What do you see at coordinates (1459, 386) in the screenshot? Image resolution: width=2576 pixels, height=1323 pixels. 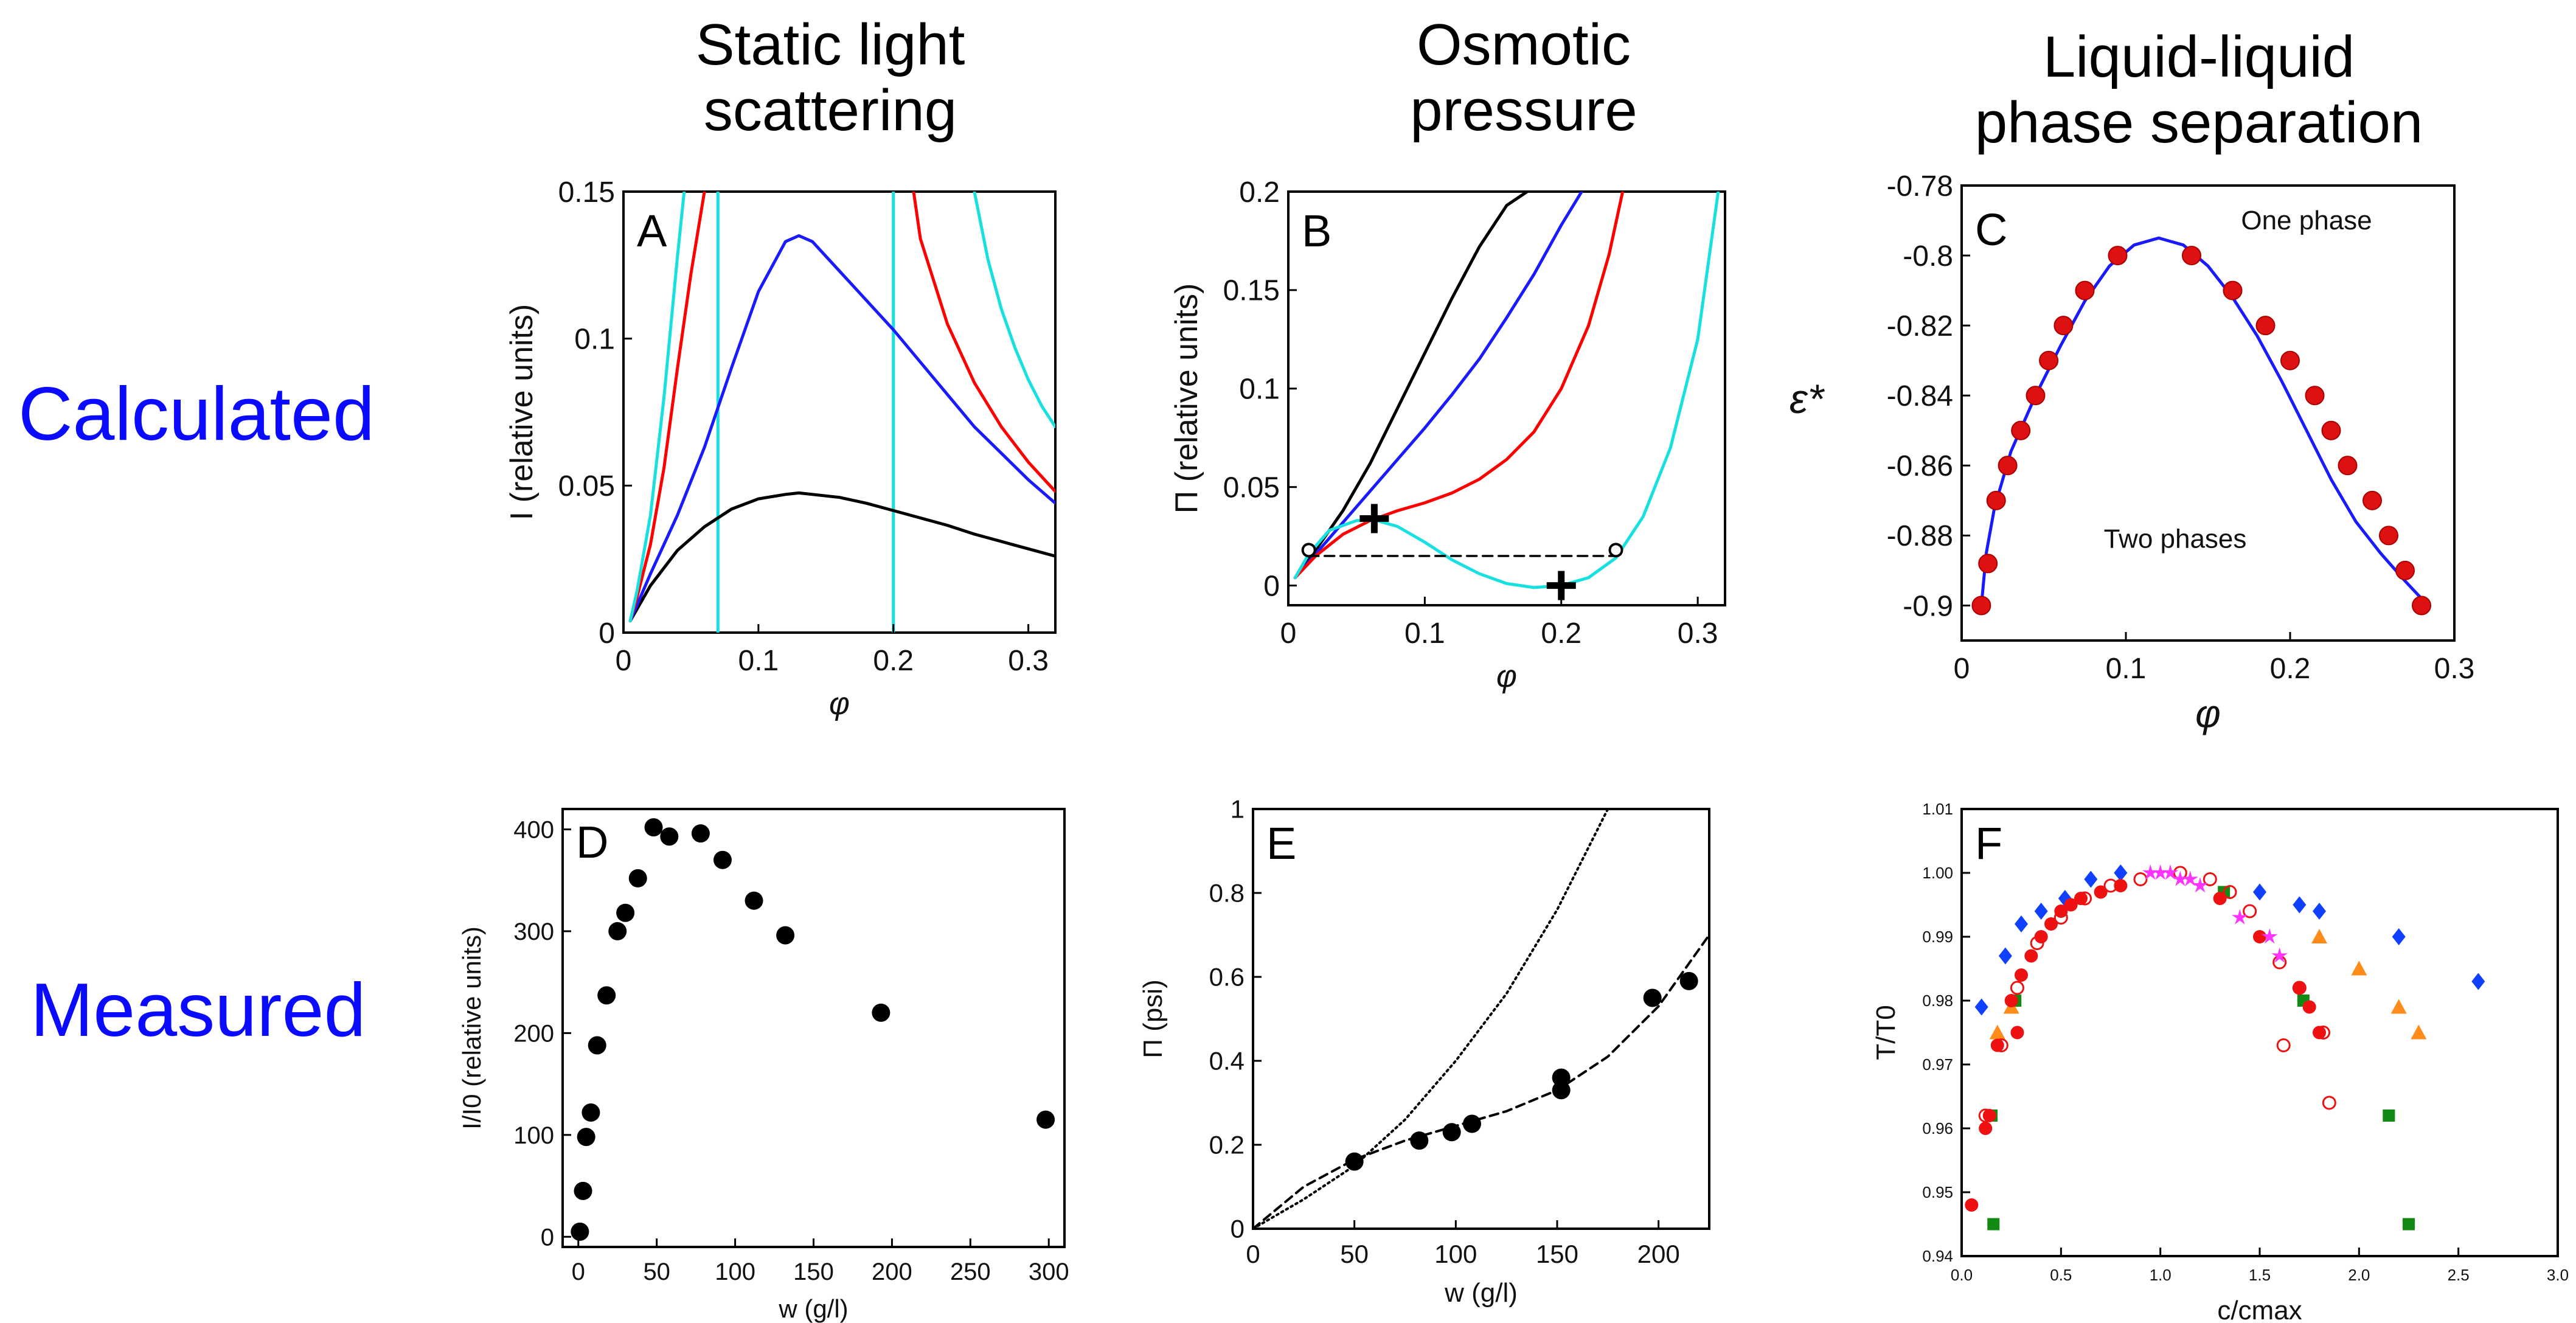 I see `series-red` at bounding box center [1459, 386].